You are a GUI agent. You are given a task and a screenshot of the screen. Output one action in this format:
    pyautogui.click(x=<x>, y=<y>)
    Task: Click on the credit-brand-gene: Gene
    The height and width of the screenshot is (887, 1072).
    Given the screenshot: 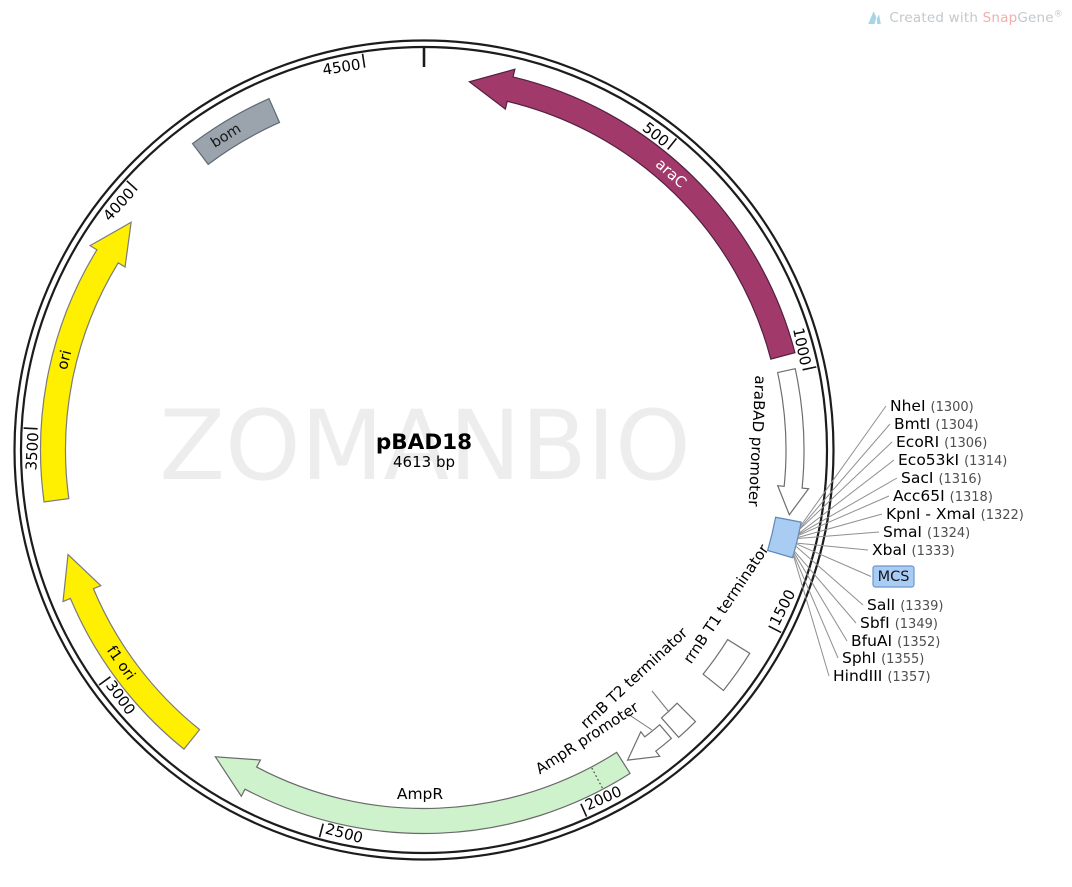 What is the action you would take?
    pyautogui.click(x=1035, y=17)
    